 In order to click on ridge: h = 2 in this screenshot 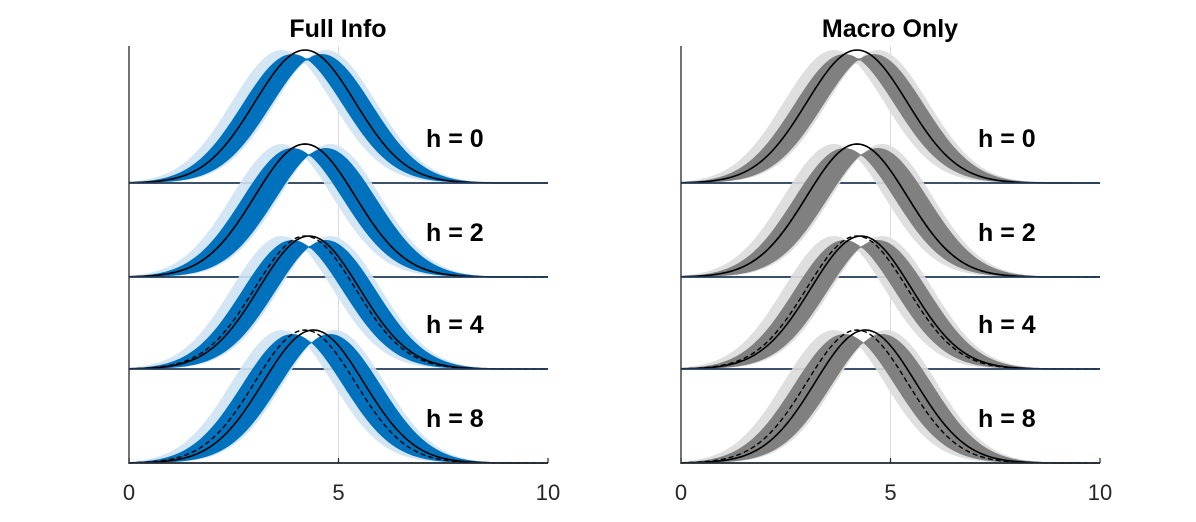, I will do `click(338, 210)`.